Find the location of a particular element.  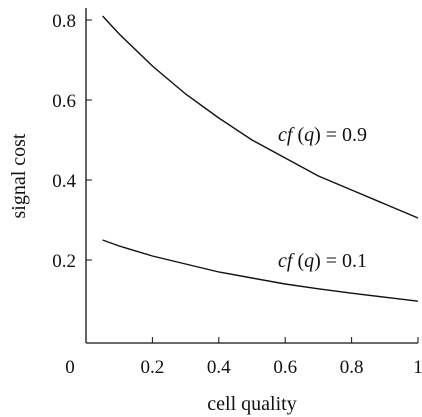

x-tick-label: 0.4 is located at coordinates (219, 367).